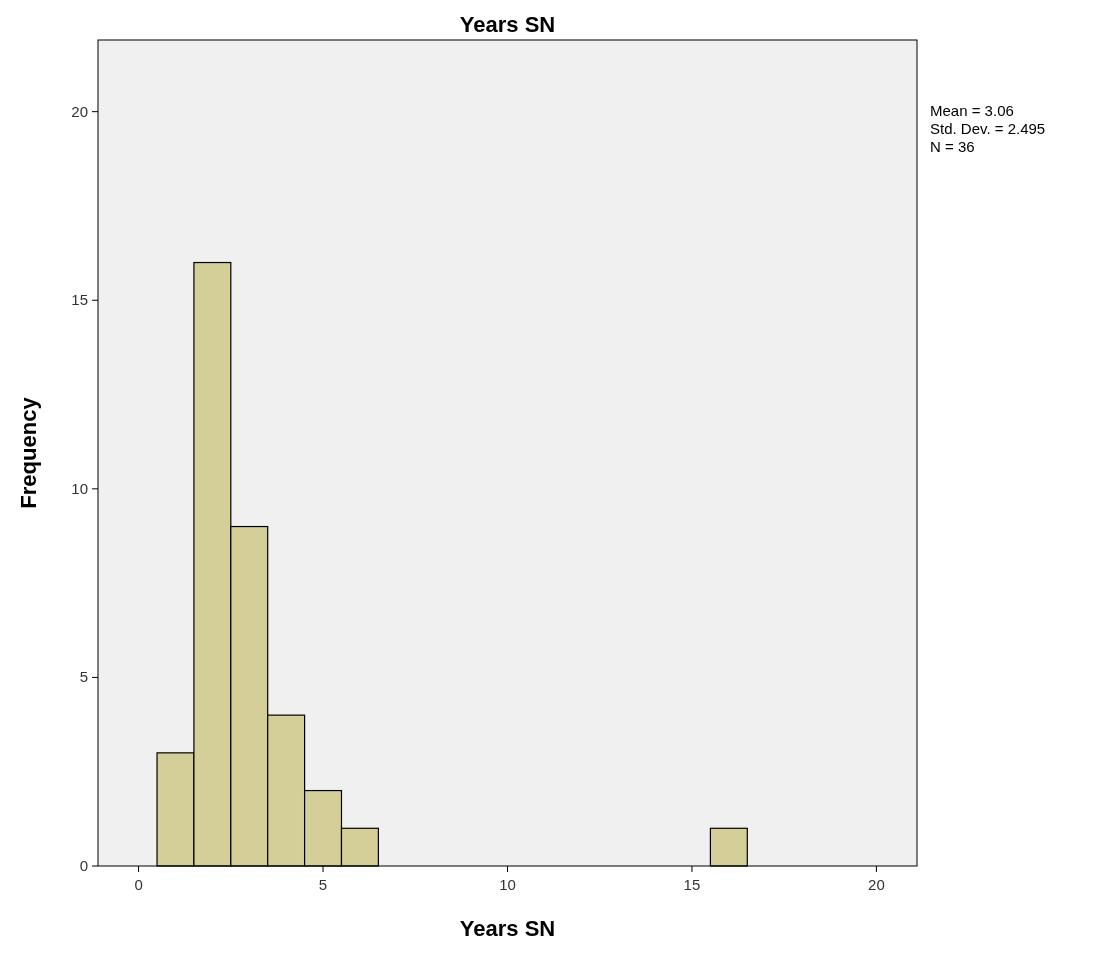 The height and width of the screenshot is (956, 1101). Describe the element at coordinates (138, 884) in the screenshot. I see `x-tick-label: 0` at that location.